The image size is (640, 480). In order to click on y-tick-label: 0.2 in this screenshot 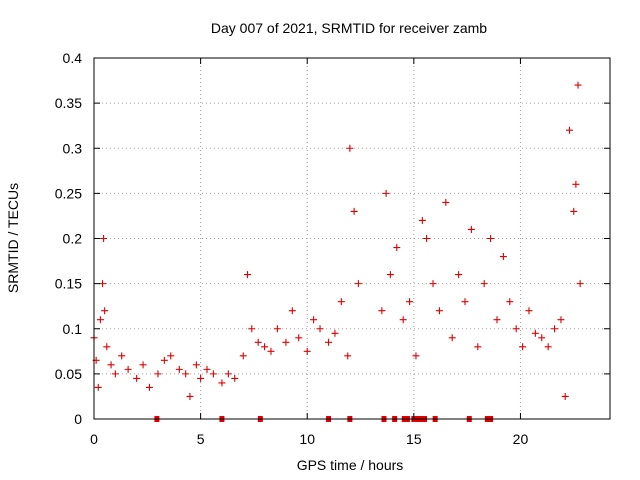, I will do `click(73, 239)`.